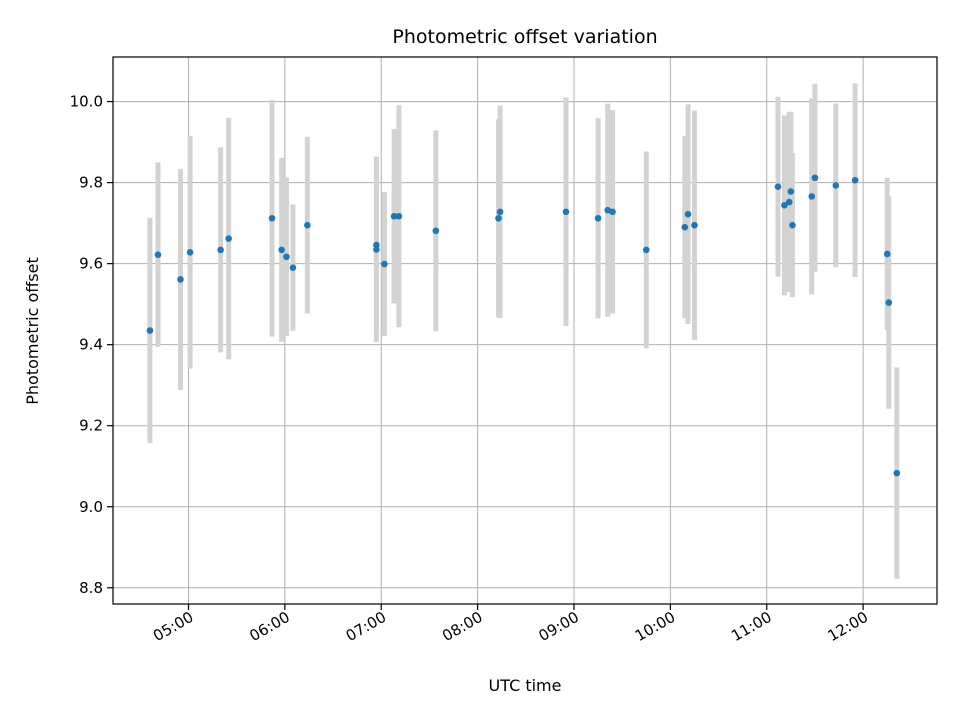 The height and width of the screenshot is (720, 960). What do you see at coordinates (524, 37) in the screenshot?
I see `chart-title: Photometric offset variation` at bounding box center [524, 37].